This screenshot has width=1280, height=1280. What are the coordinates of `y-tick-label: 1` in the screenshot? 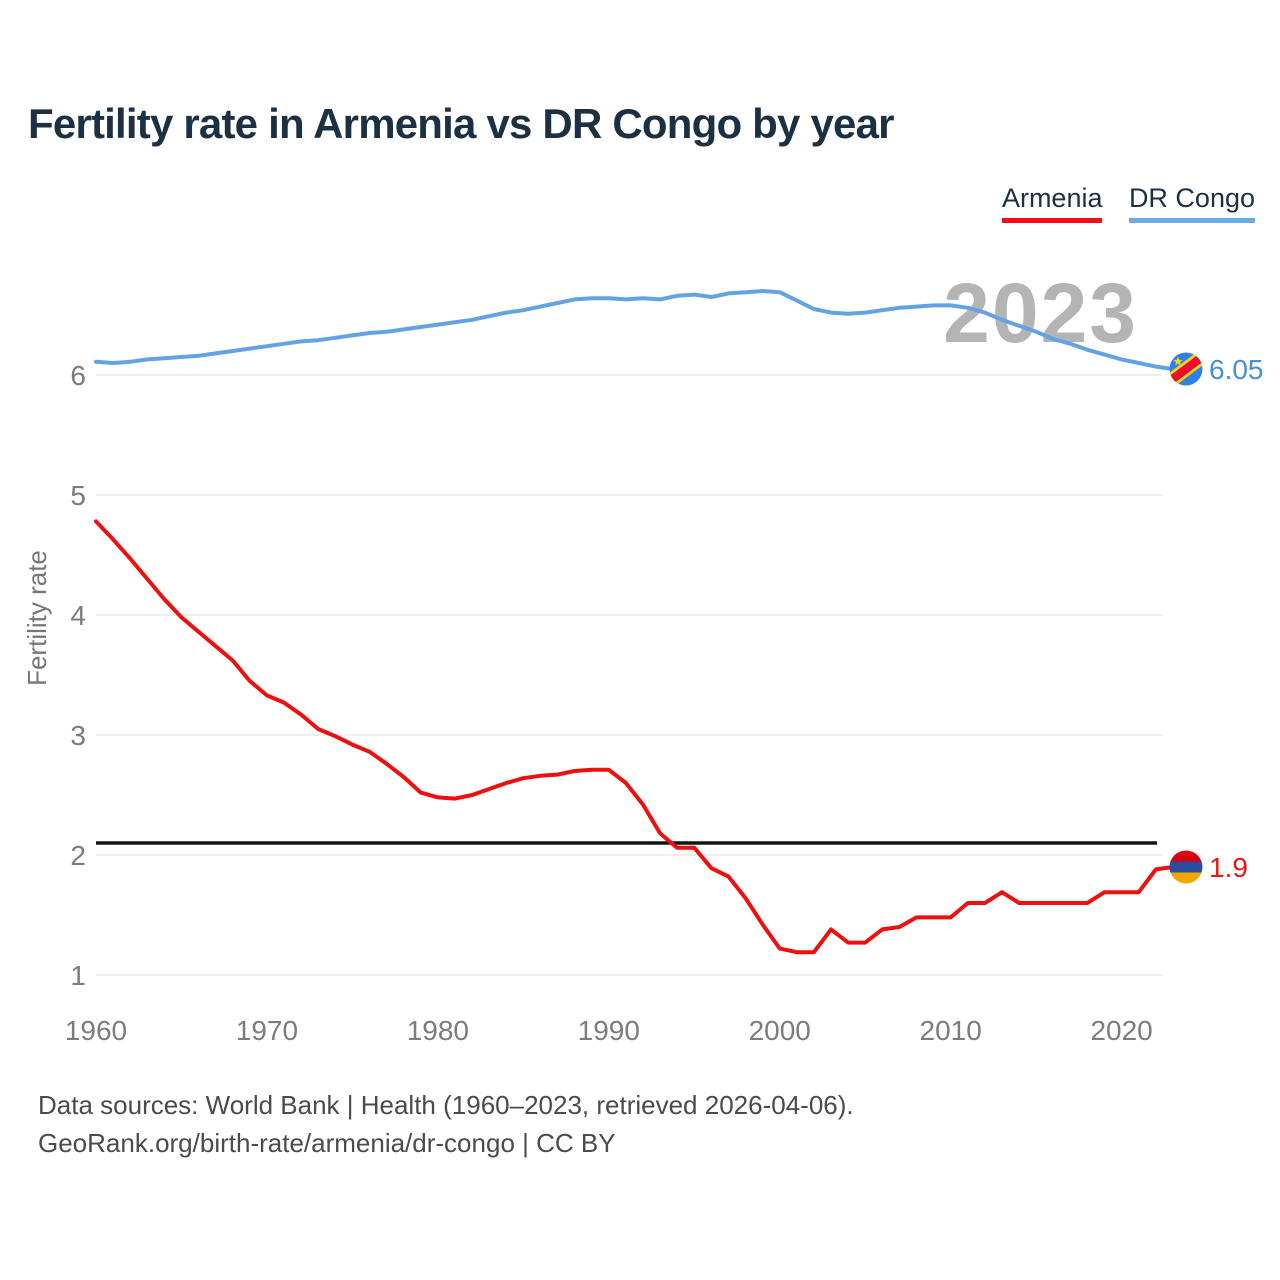 It's located at (78, 975).